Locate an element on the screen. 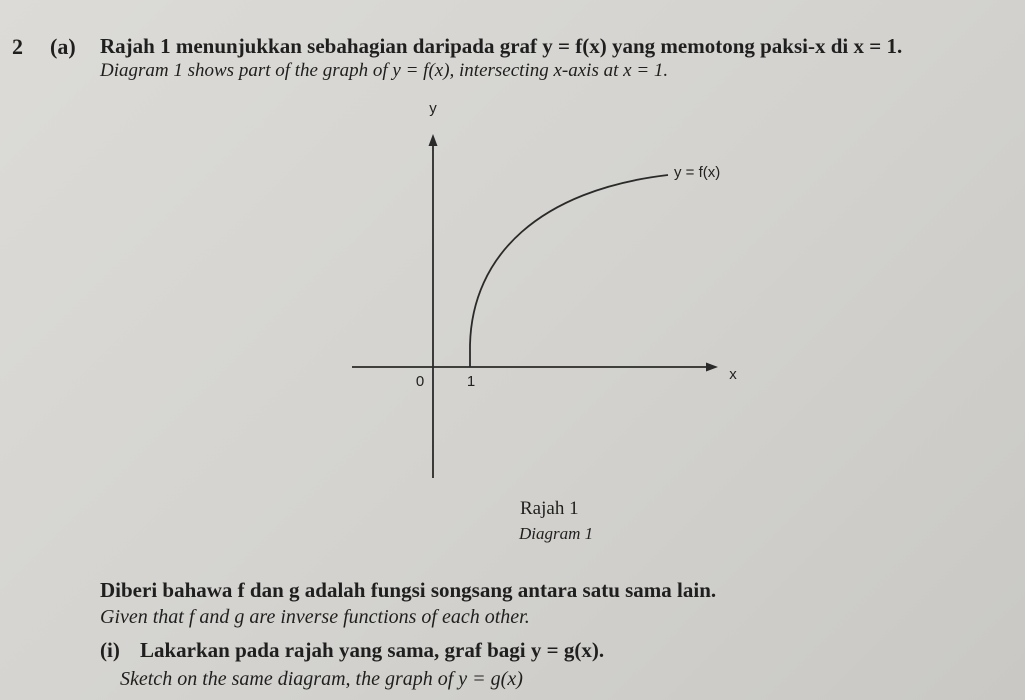  x-arrow is located at coordinates (712, 367).